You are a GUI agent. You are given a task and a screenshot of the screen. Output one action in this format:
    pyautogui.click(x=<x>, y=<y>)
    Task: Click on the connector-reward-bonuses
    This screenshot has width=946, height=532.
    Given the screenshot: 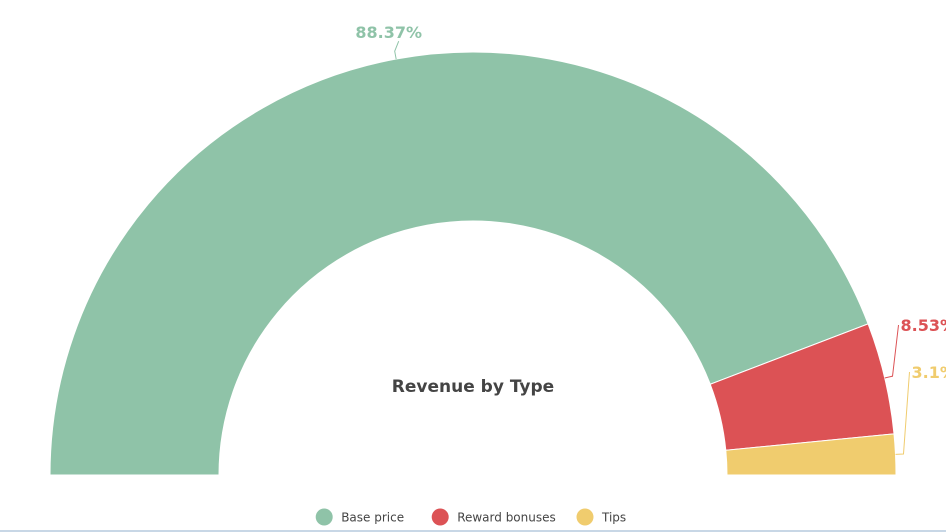 What is the action you would take?
    pyautogui.click(x=892, y=351)
    